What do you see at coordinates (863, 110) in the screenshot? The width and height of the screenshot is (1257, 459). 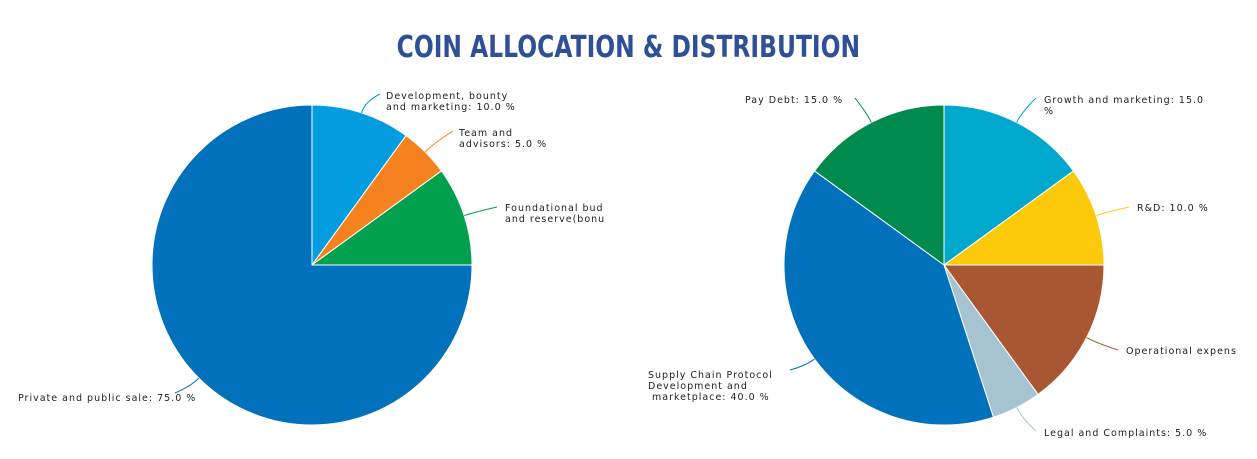 I see `leader-line-pay-debt` at bounding box center [863, 110].